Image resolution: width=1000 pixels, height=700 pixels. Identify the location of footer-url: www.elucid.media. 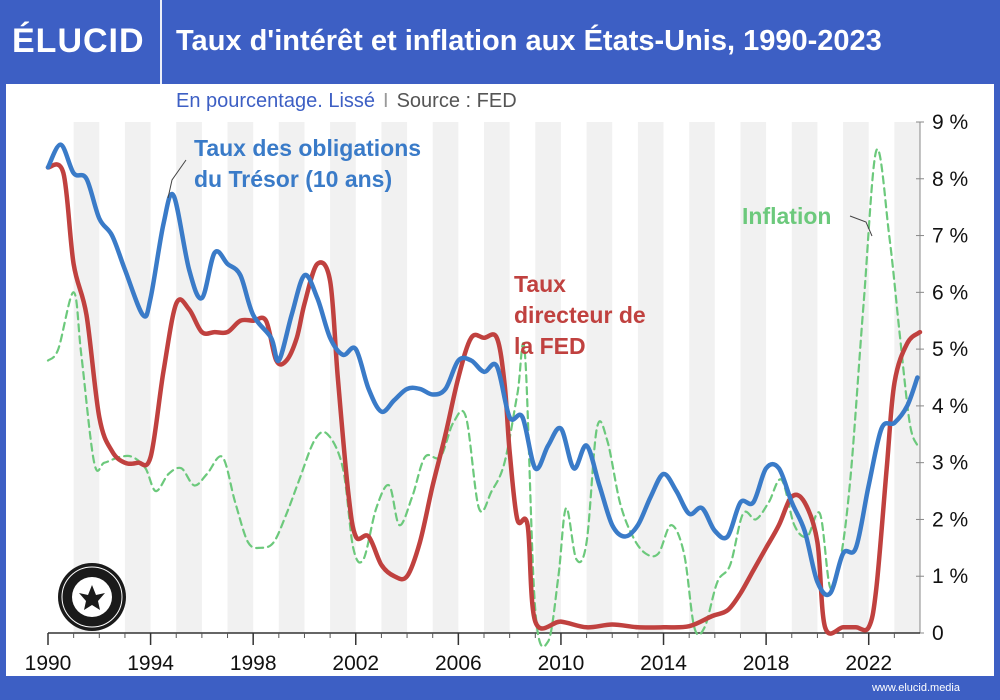
(915, 688).